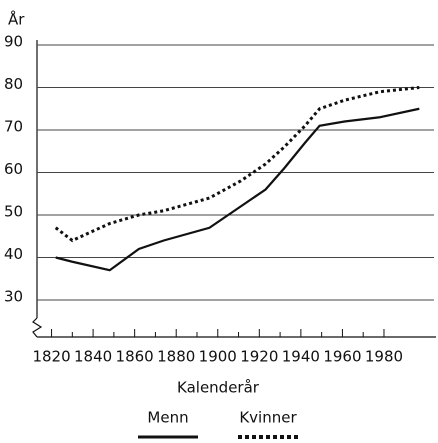 The height and width of the screenshot is (443, 438). Describe the element at coordinates (93, 357) in the screenshot. I see `x-tick-label: 1840` at that location.